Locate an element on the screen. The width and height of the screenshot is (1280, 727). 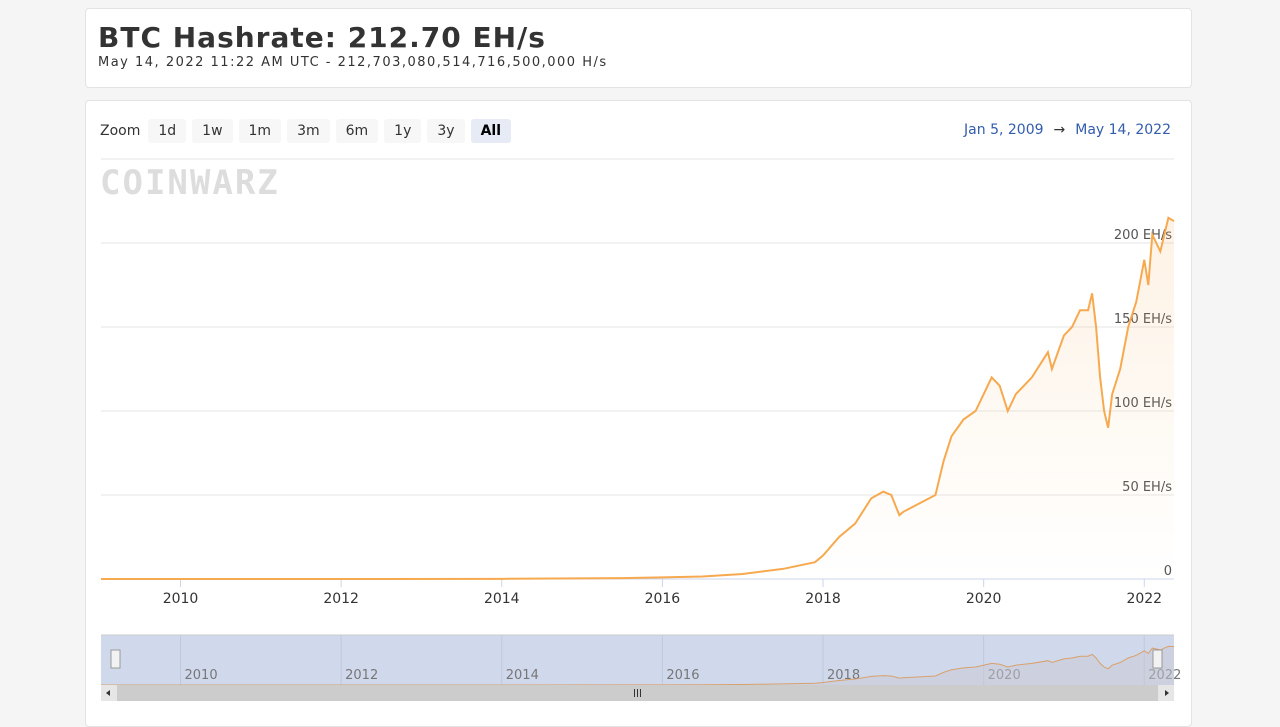
navigator-tick-label: 2012 is located at coordinates (361, 675).